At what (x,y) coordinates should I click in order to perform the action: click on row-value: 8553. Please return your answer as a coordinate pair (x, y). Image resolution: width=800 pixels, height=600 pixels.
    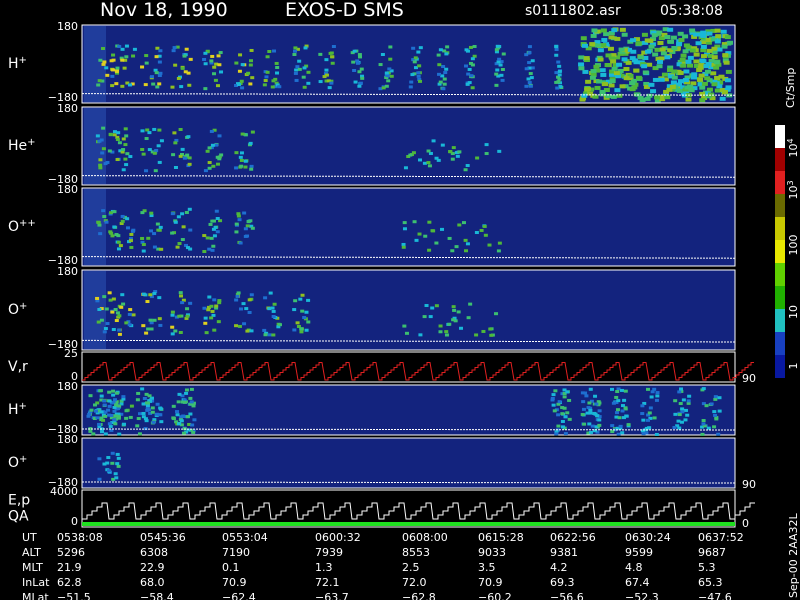
    Looking at the image, I should click on (416, 552).